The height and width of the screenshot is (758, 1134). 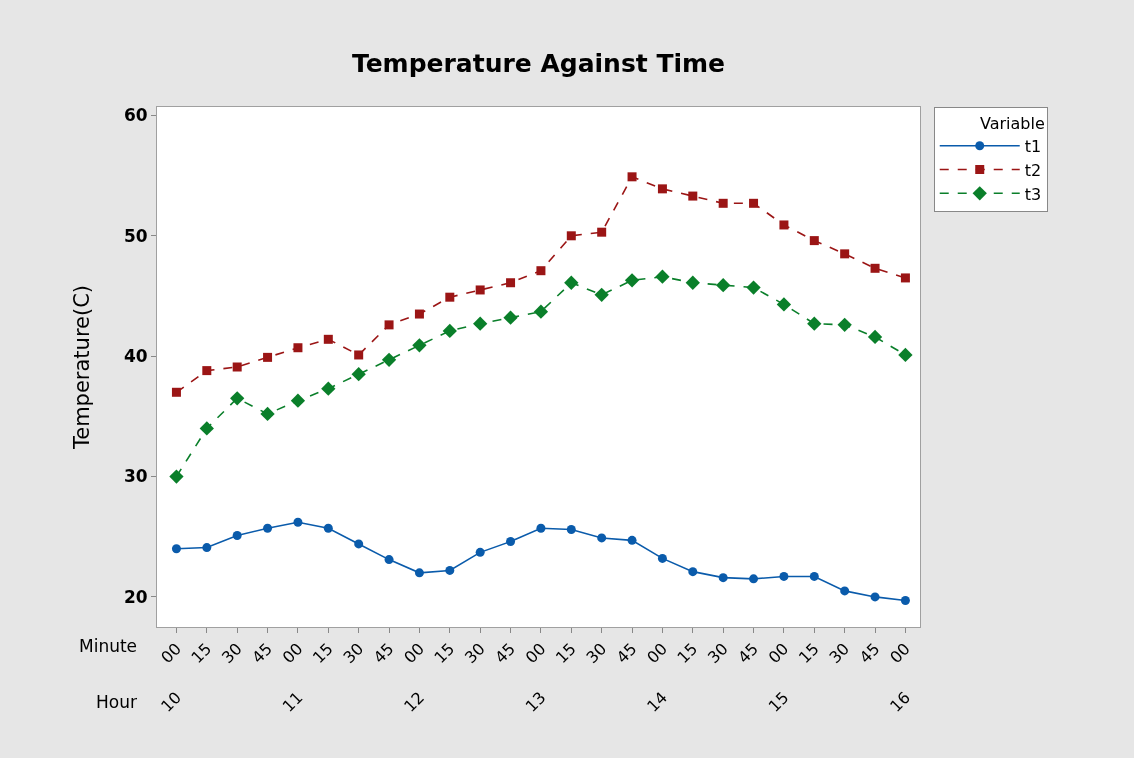 What do you see at coordinates (135, 596) in the screenshot?
I see `y-tick-label: 20` at bounding box center [135, 596].